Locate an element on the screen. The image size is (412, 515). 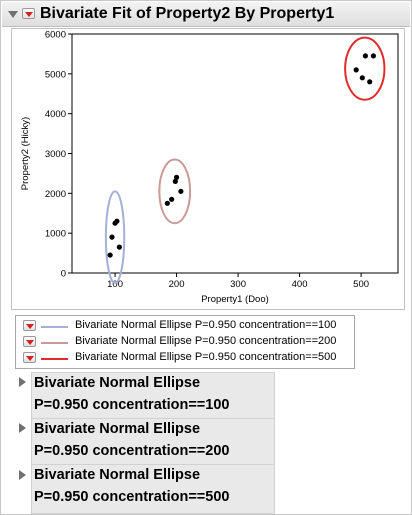
x-tick-label: 300 is located at coordinates (238, 284).